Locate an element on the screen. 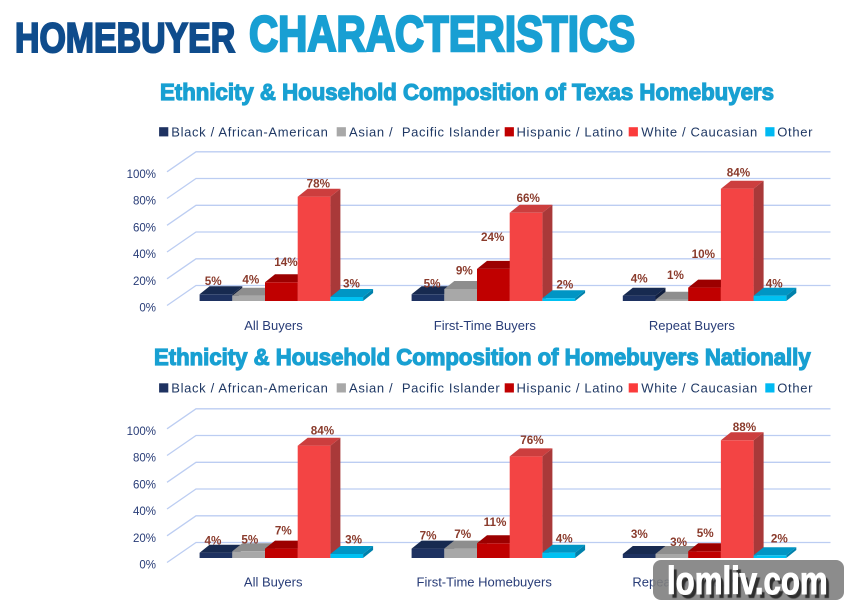 This screenshot has height=605, width=845. svg-text: Repeat Buyers is located at coordinates (692, 325).